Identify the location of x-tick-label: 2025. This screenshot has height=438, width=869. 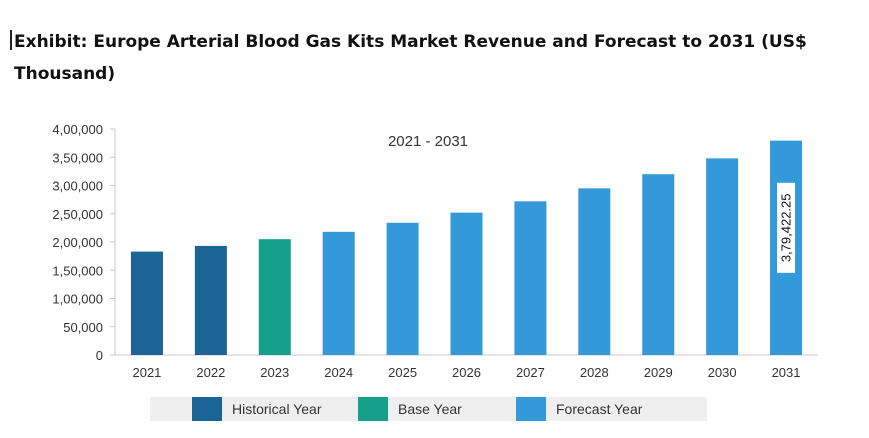
(402, 372).